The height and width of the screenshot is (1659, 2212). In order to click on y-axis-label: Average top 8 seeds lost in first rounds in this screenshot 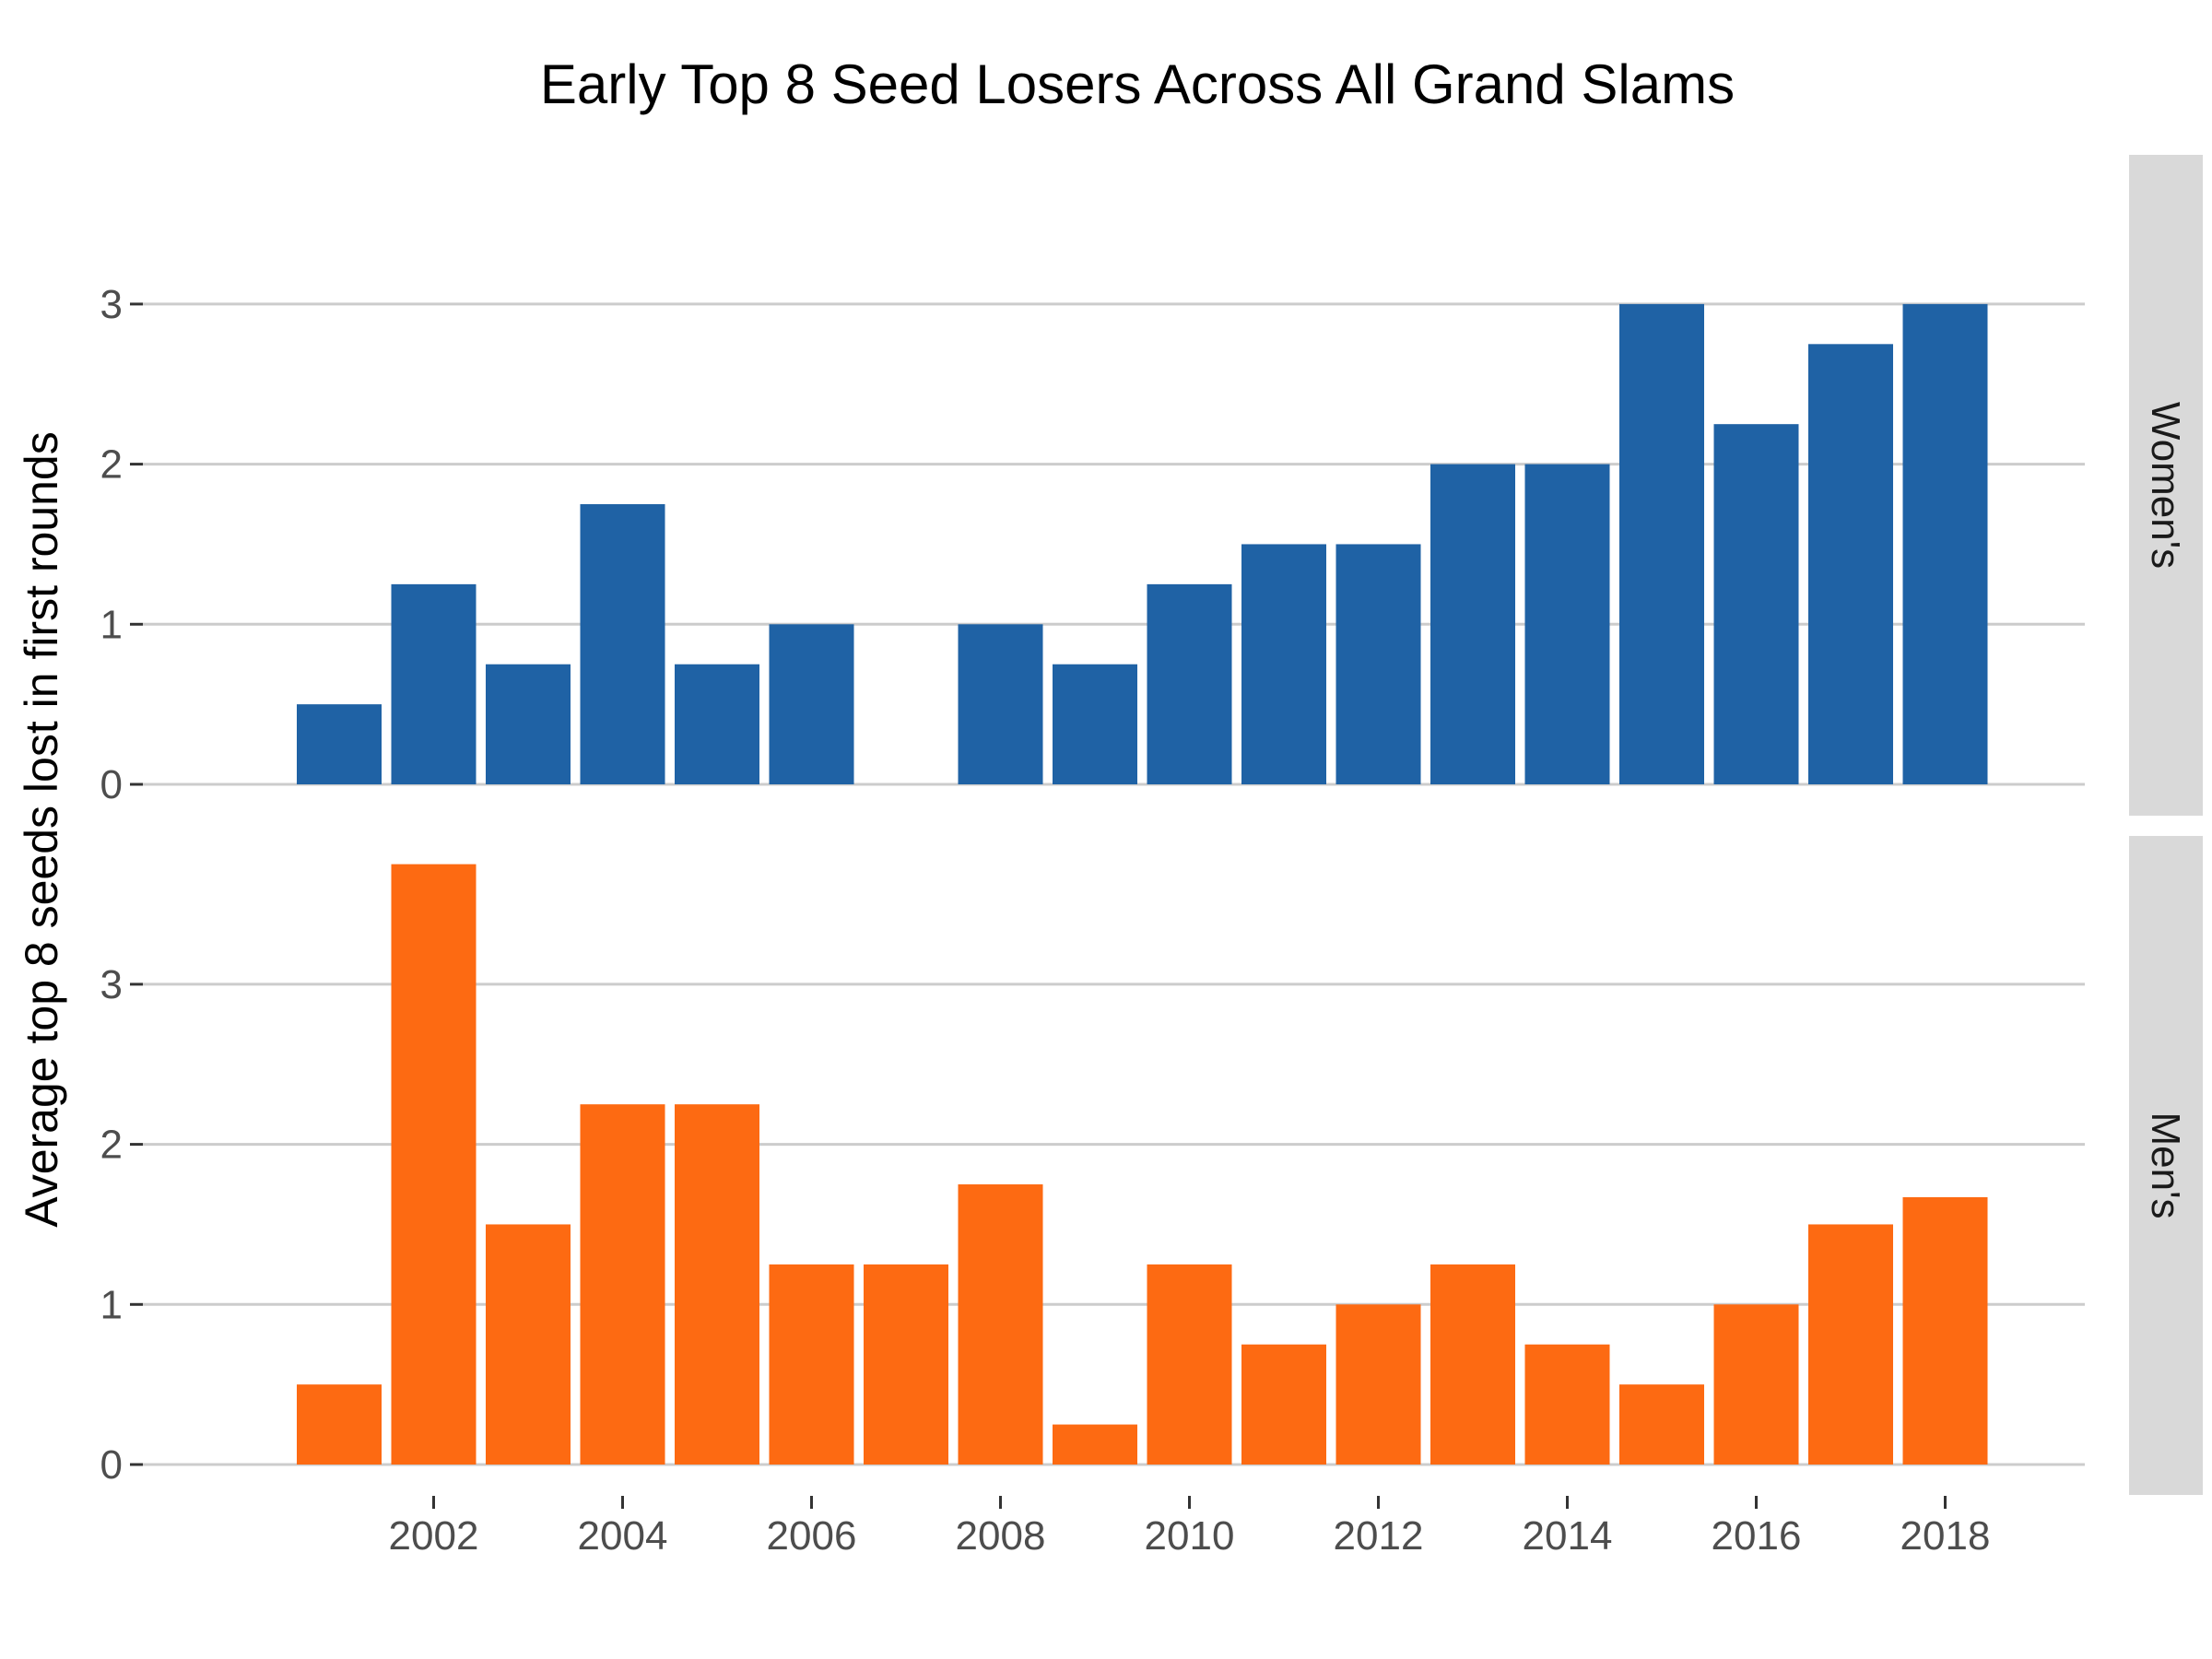, I will do `click(41, 829)`.